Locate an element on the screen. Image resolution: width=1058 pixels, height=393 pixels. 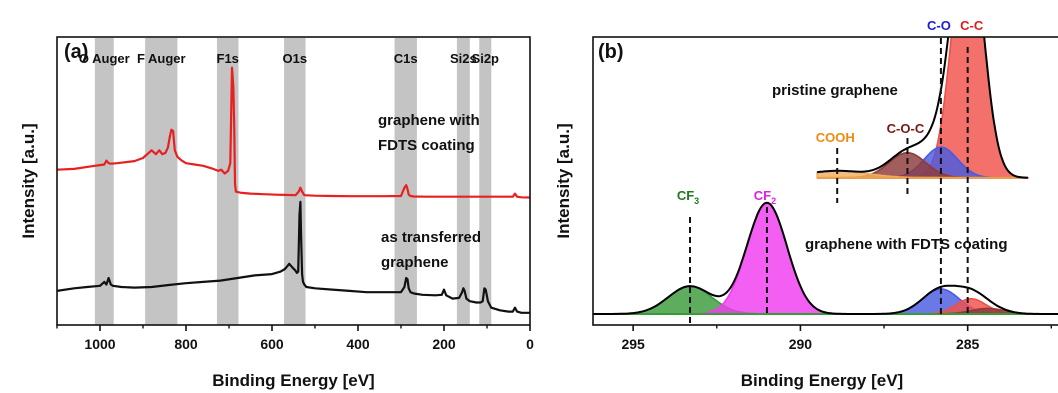
panel-label: (a) is located at coordinates (76, 52).